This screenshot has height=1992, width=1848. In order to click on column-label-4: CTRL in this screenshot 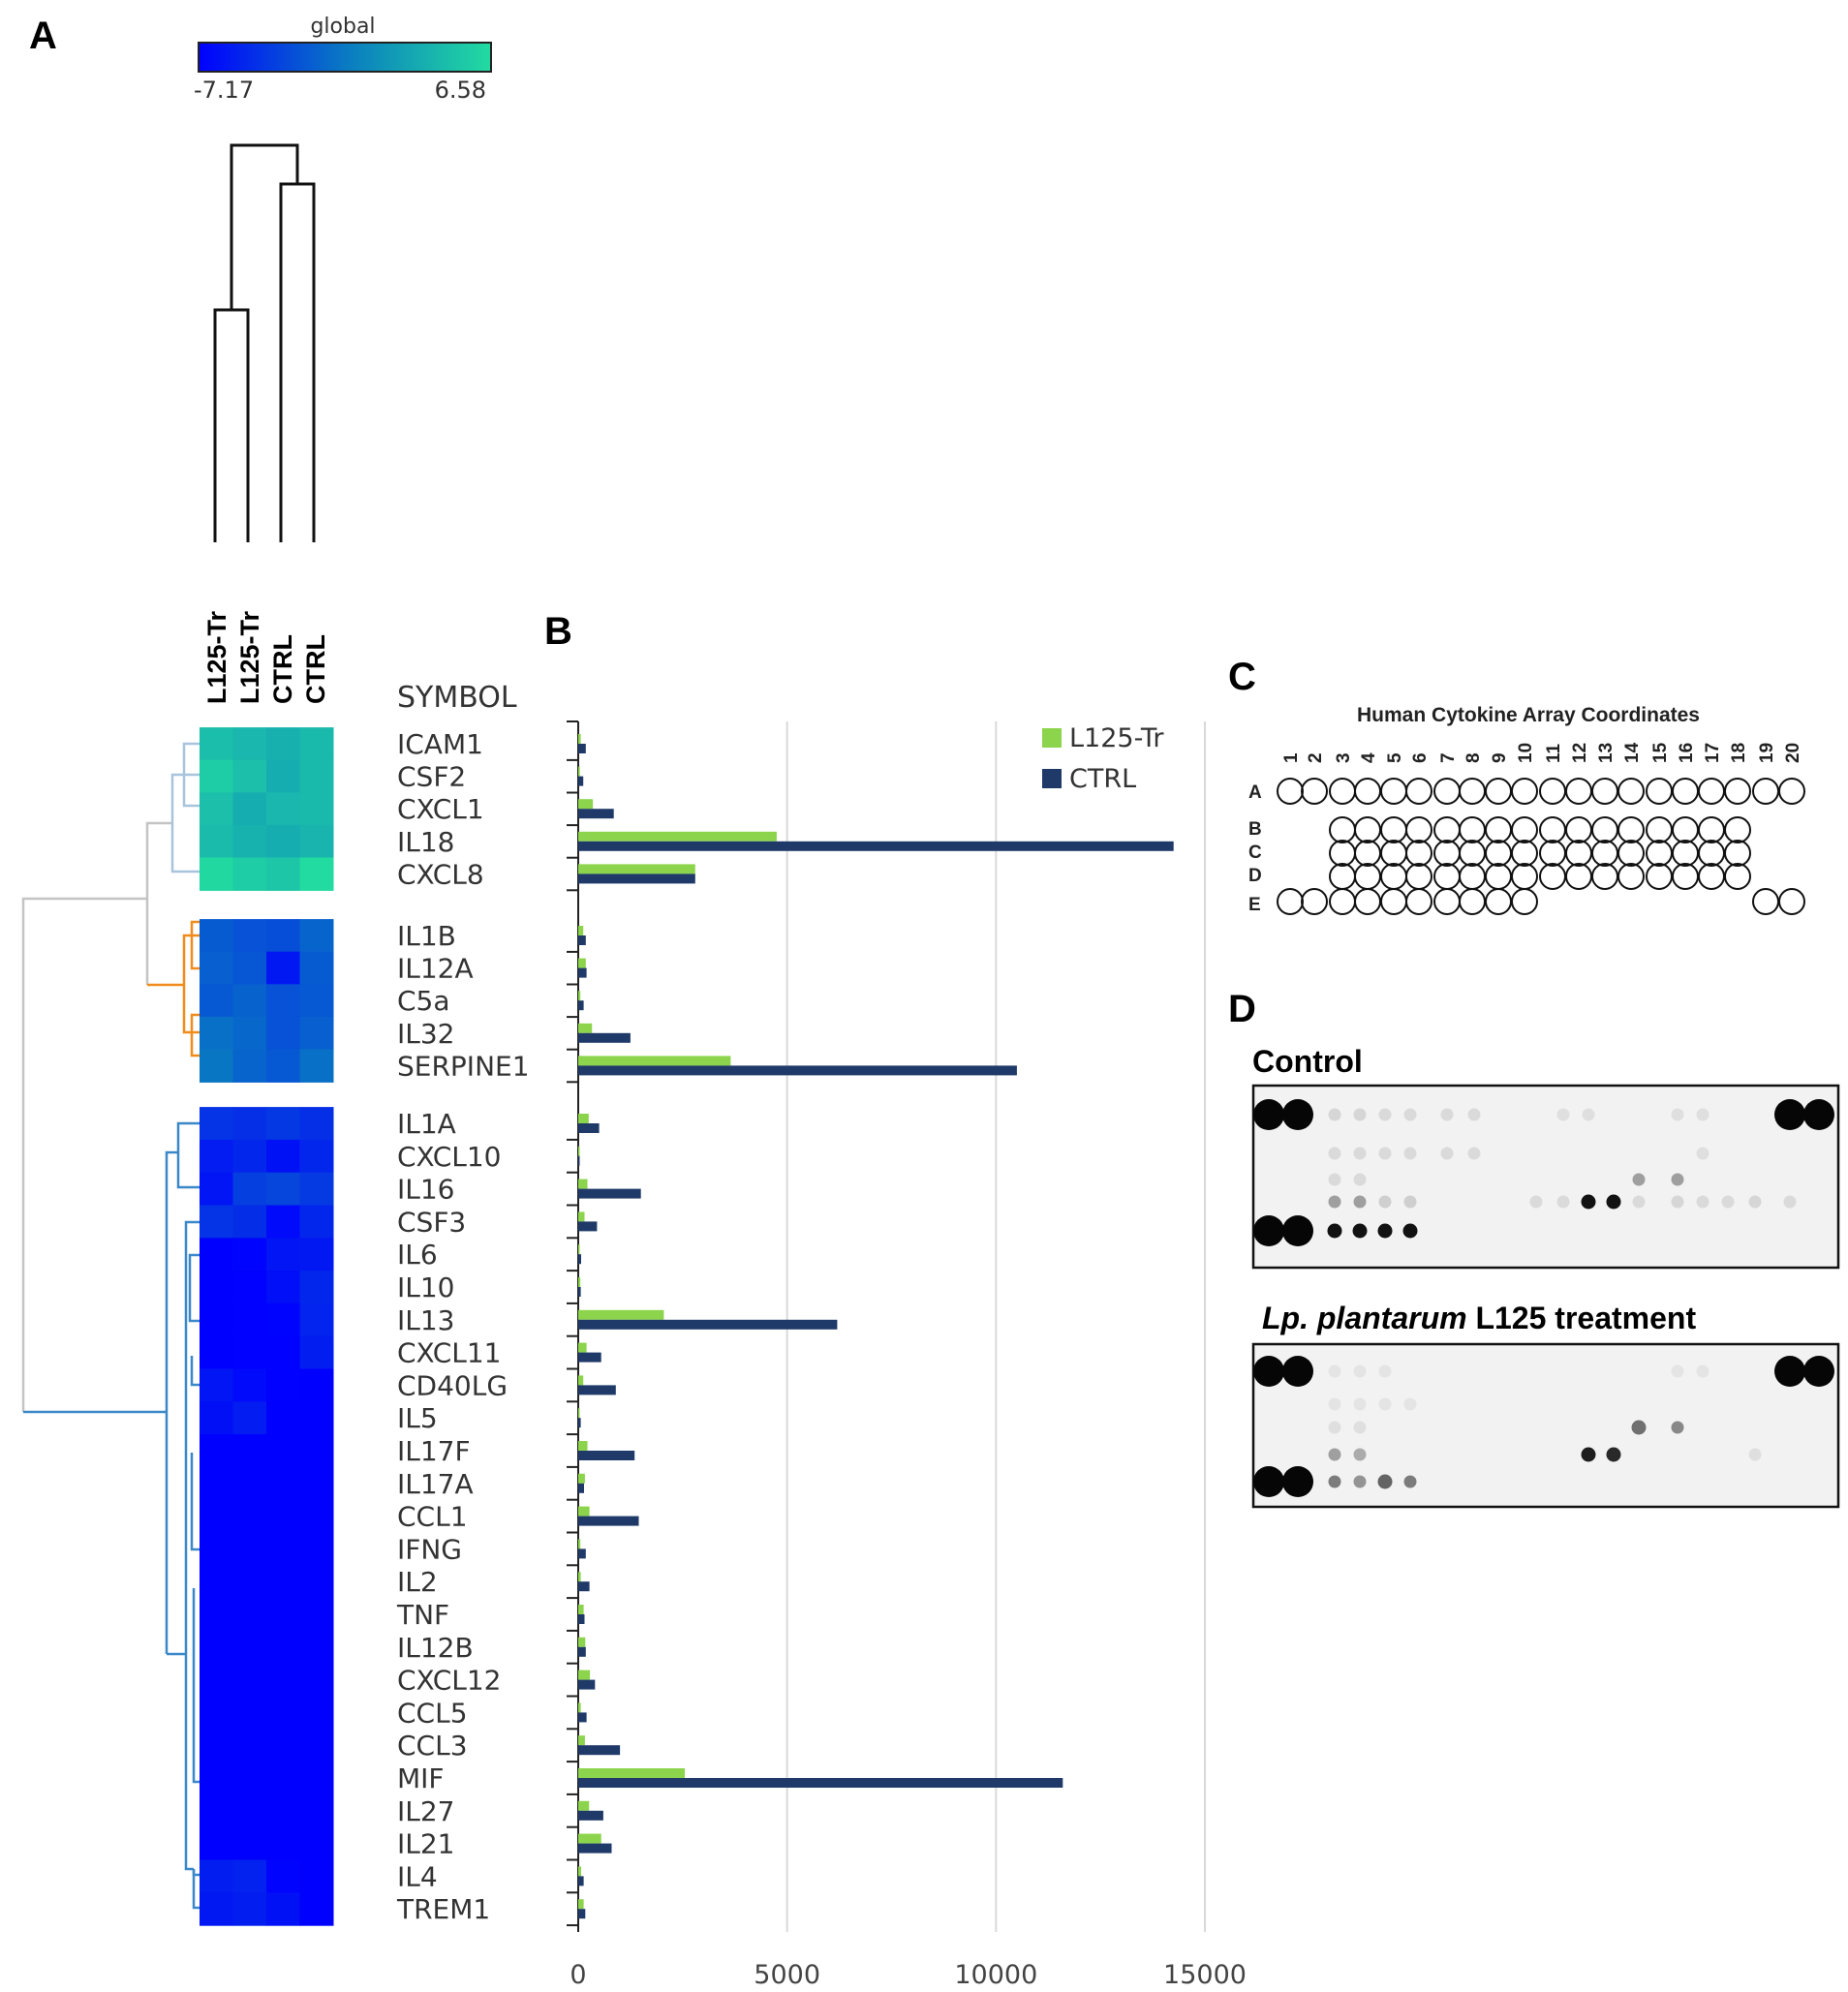, I will do `click(315, 669)`.